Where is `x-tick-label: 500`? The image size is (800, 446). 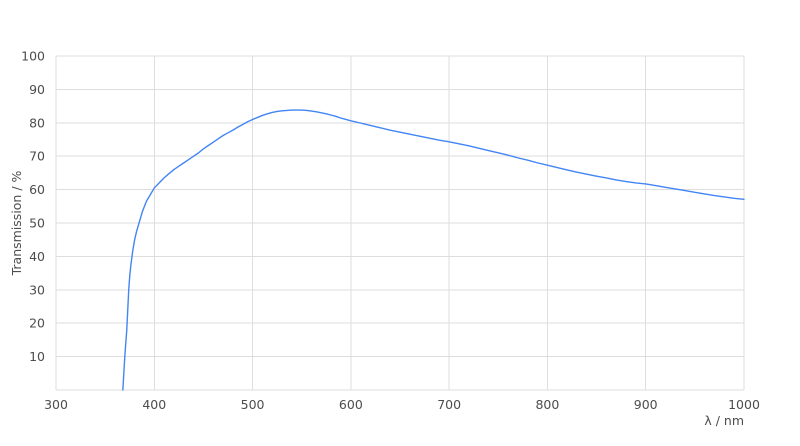 x-tick-label: 500 is located at coordinates (253, 404).